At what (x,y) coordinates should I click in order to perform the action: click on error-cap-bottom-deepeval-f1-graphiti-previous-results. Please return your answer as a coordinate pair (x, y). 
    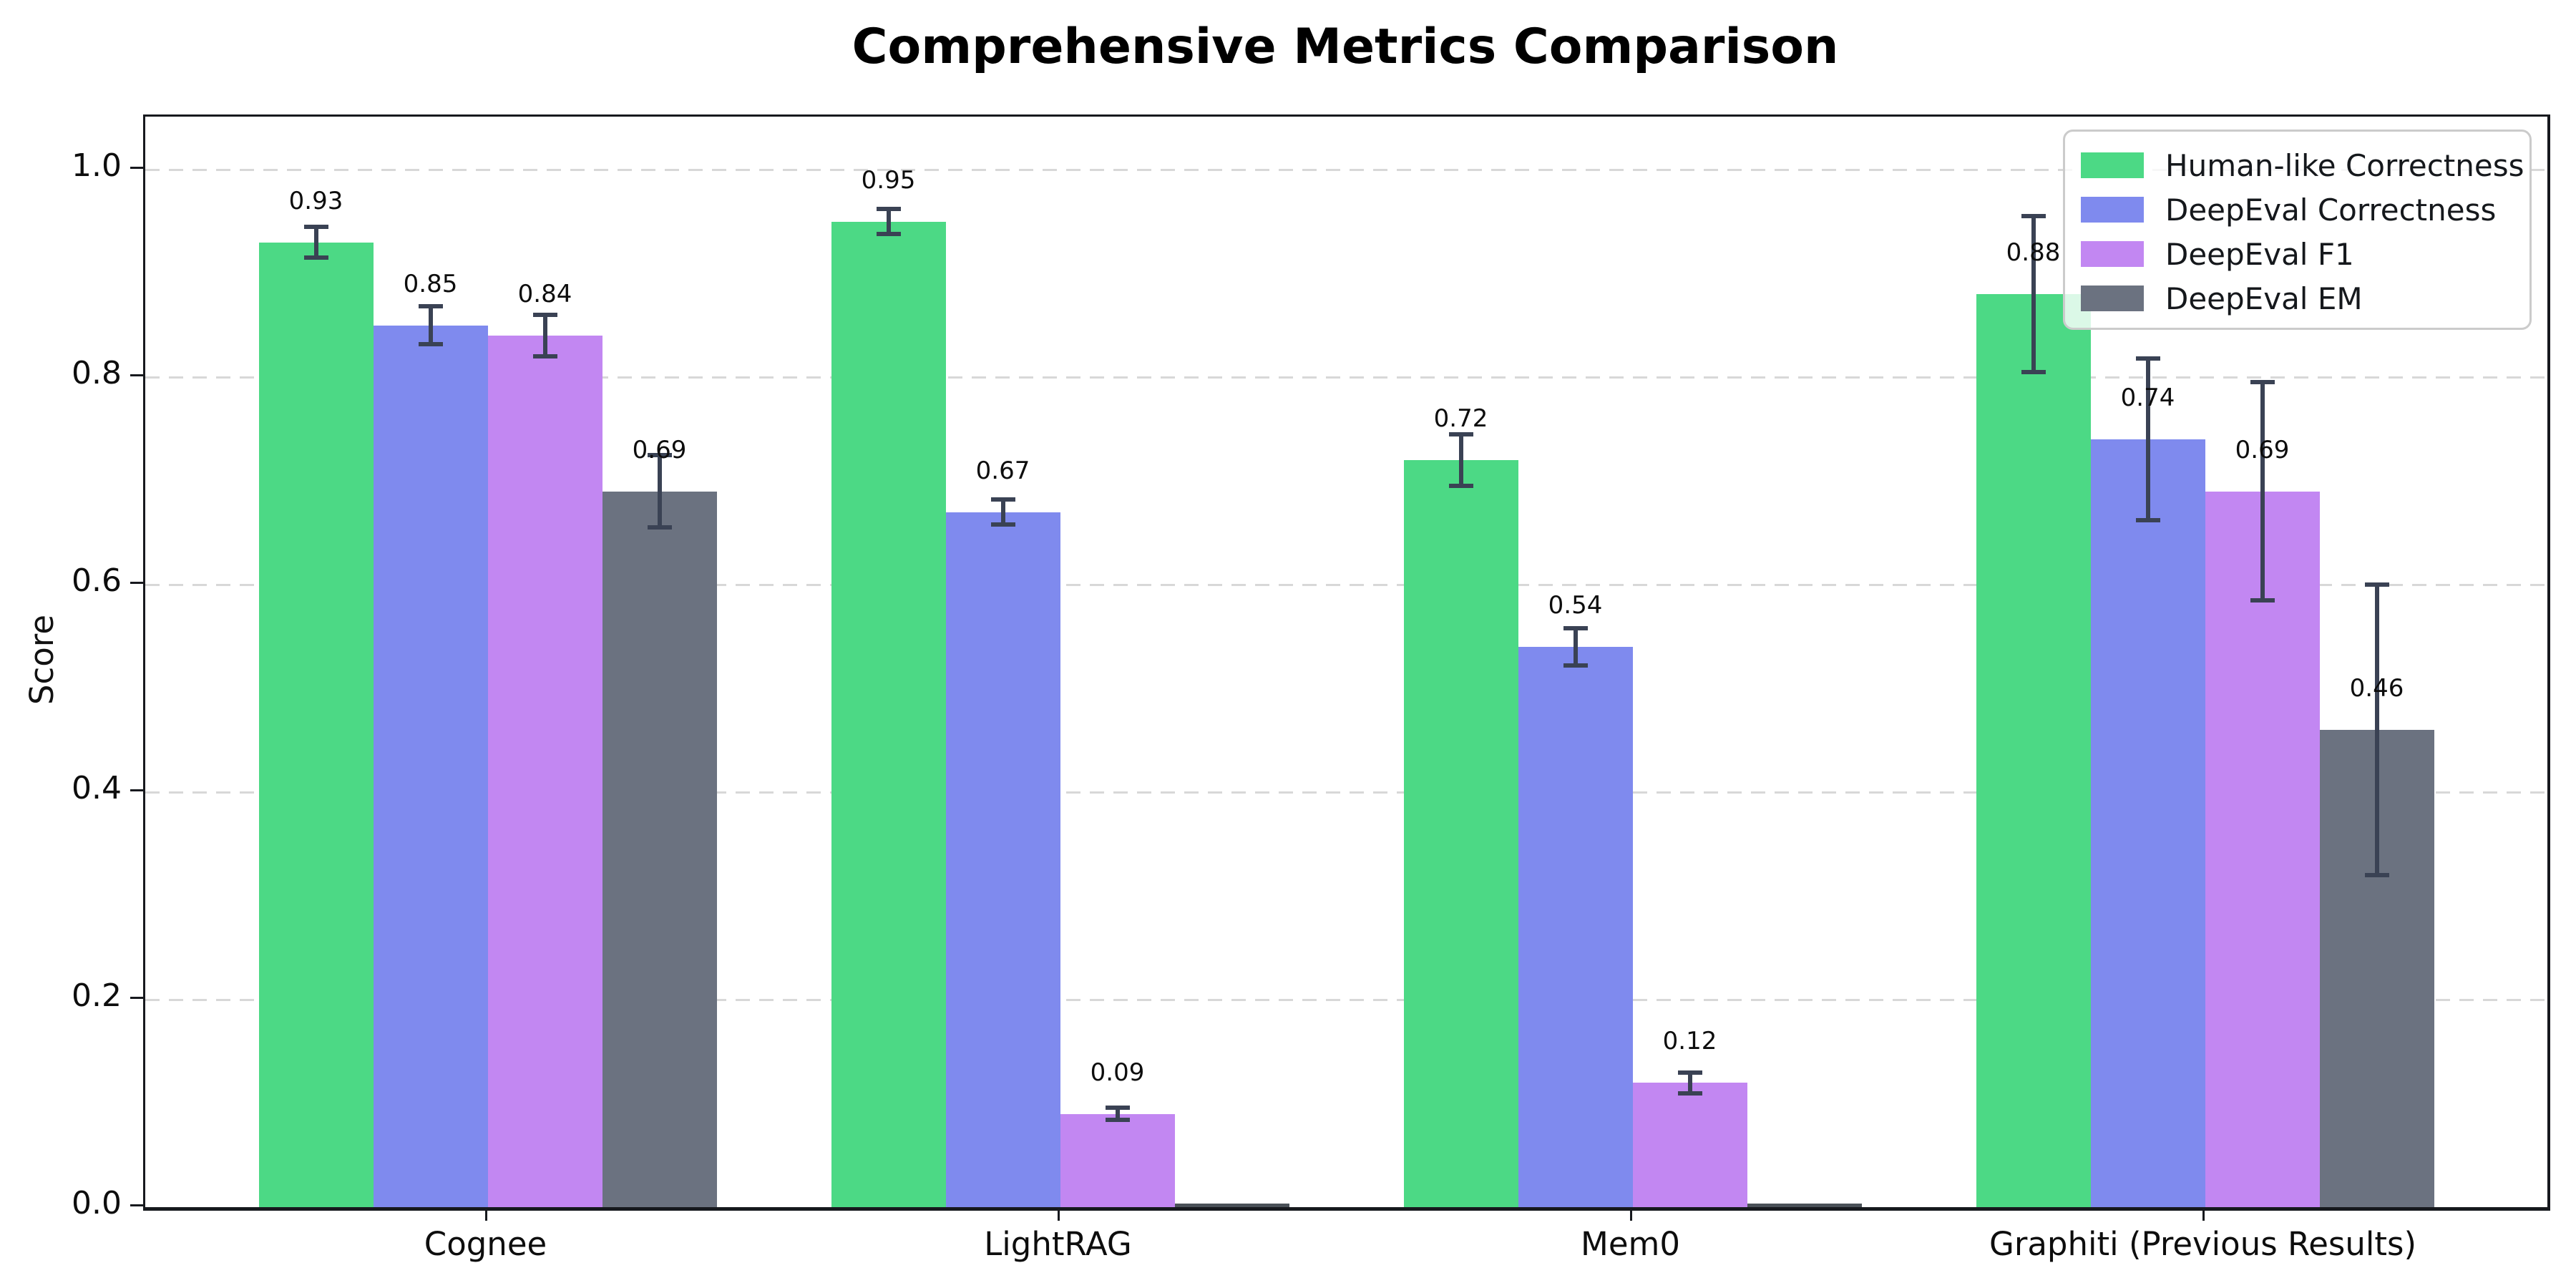
    Looking at the image, I should click on (2262, 599).